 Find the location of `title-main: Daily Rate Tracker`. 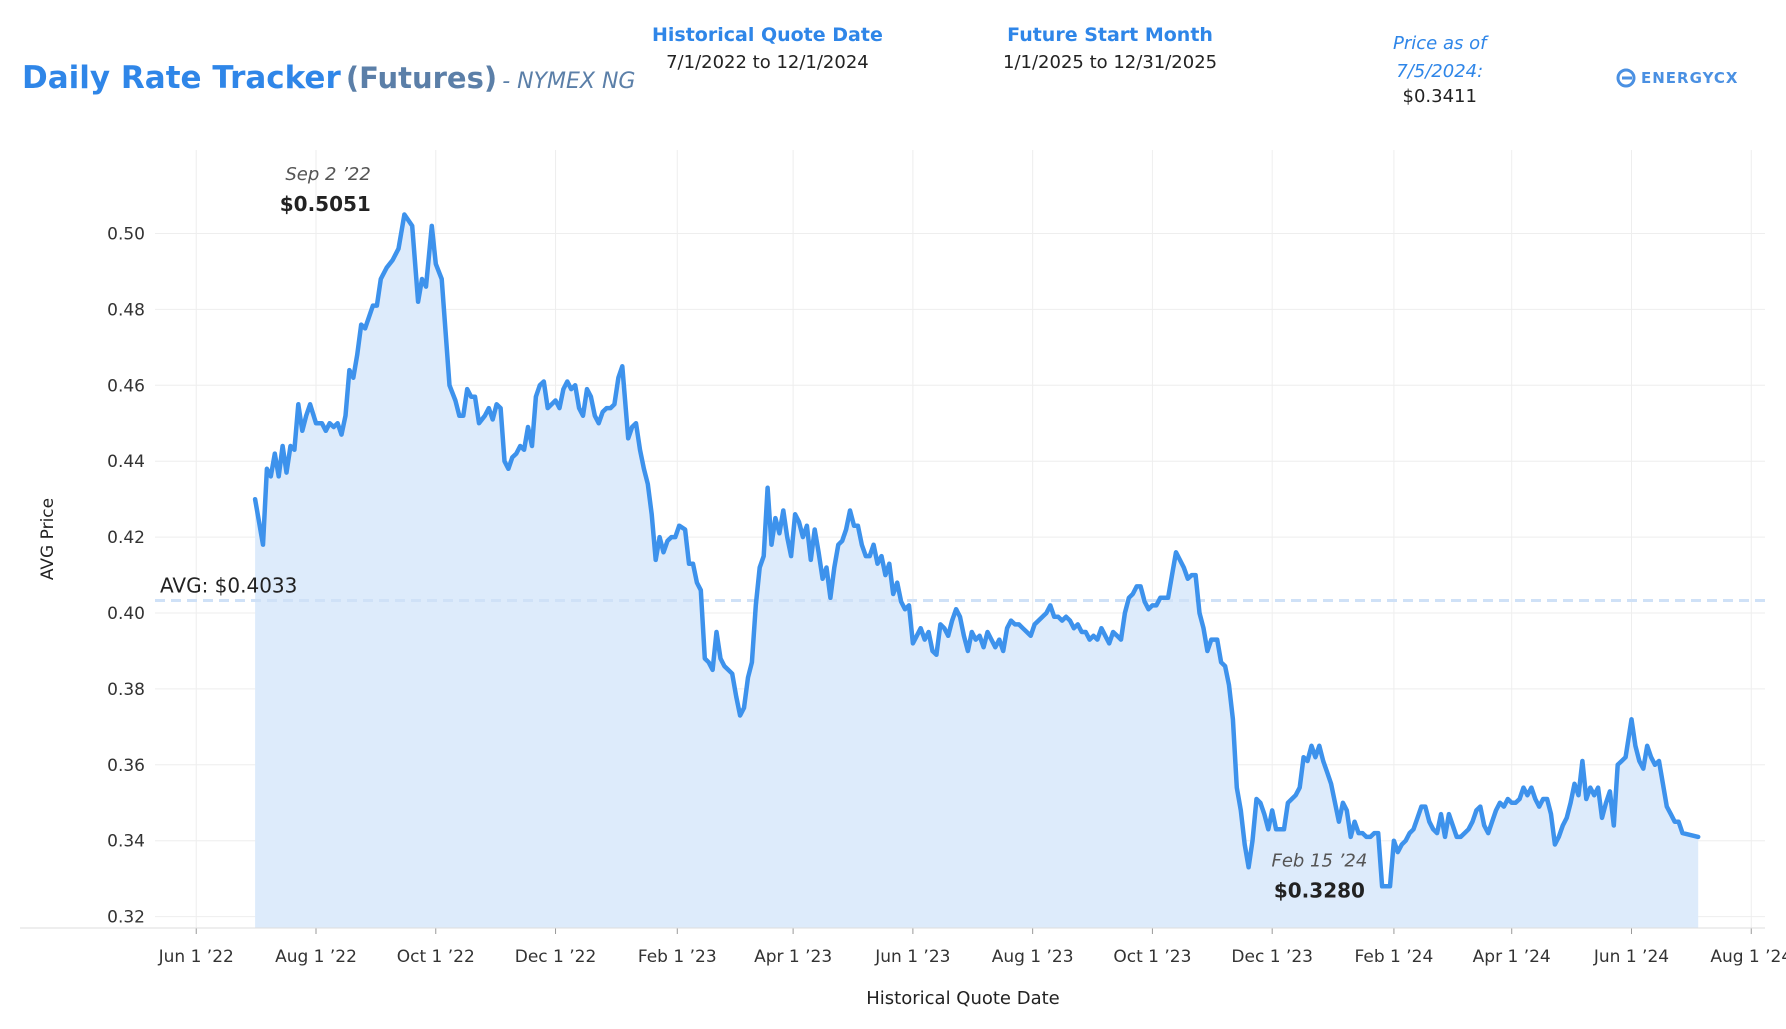

title-main: Daily Rate Tracker is located at coordinates (181, 78).